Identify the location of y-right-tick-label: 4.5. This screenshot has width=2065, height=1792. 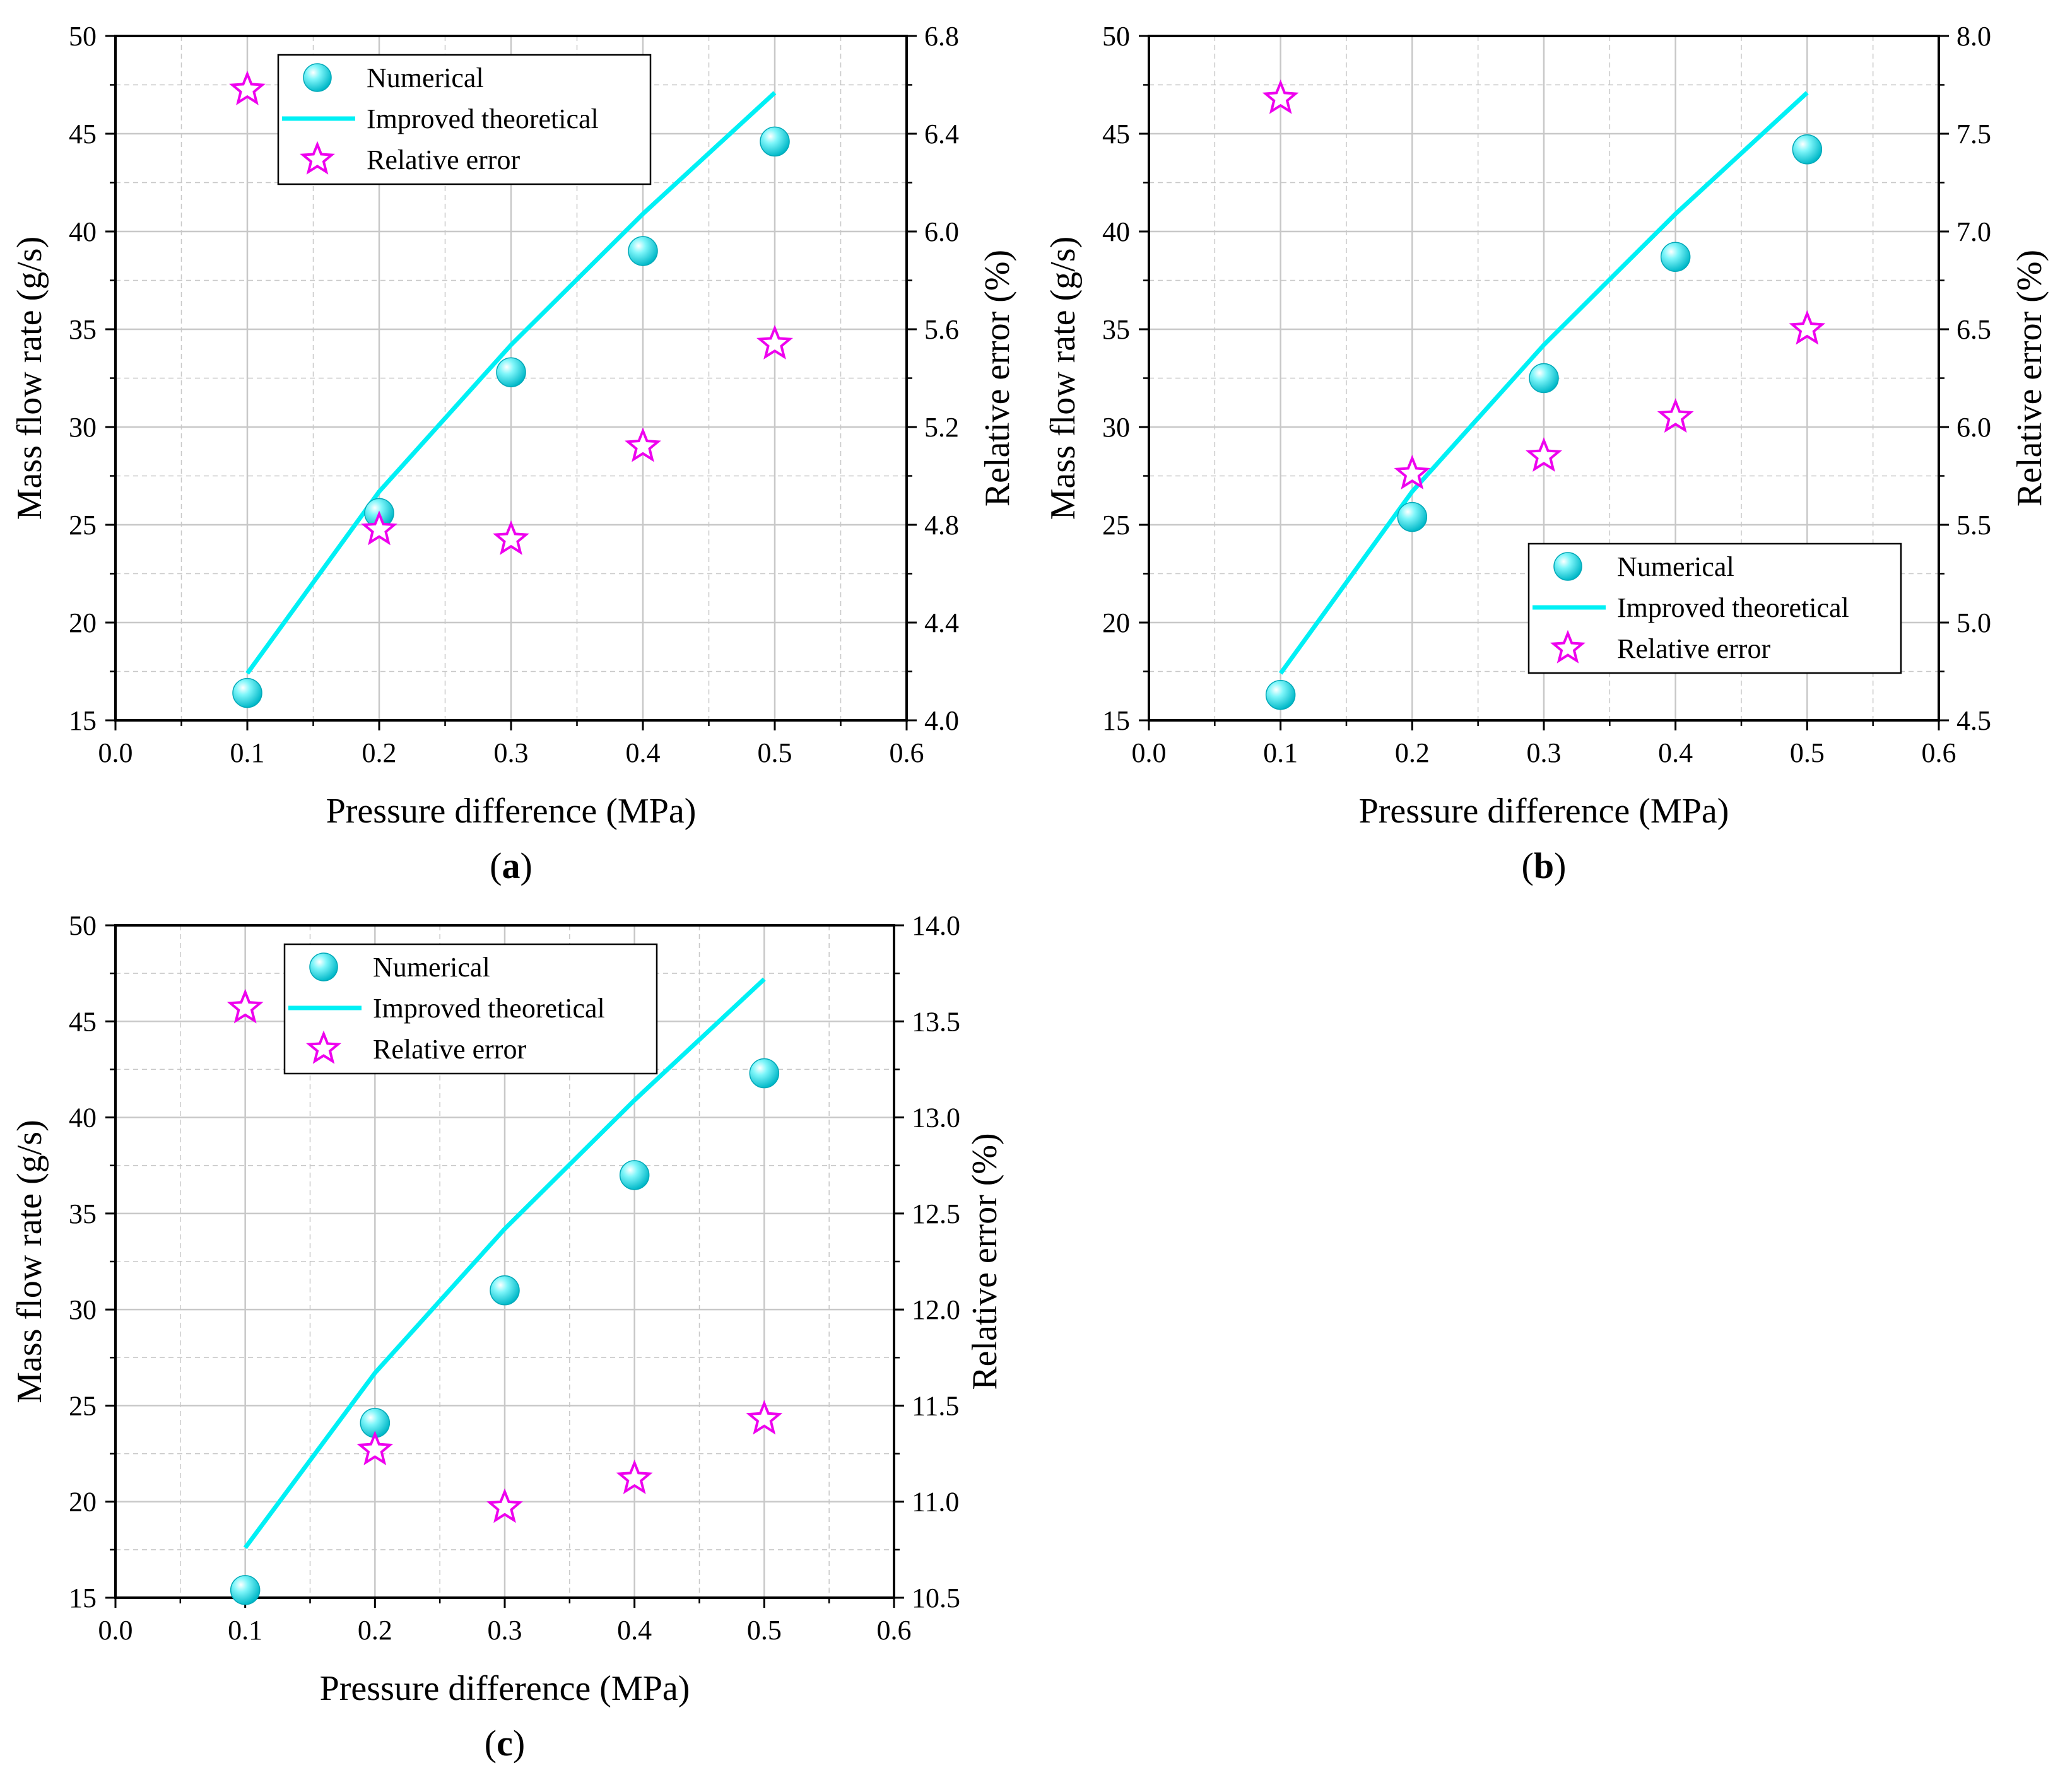
(1973, 720).